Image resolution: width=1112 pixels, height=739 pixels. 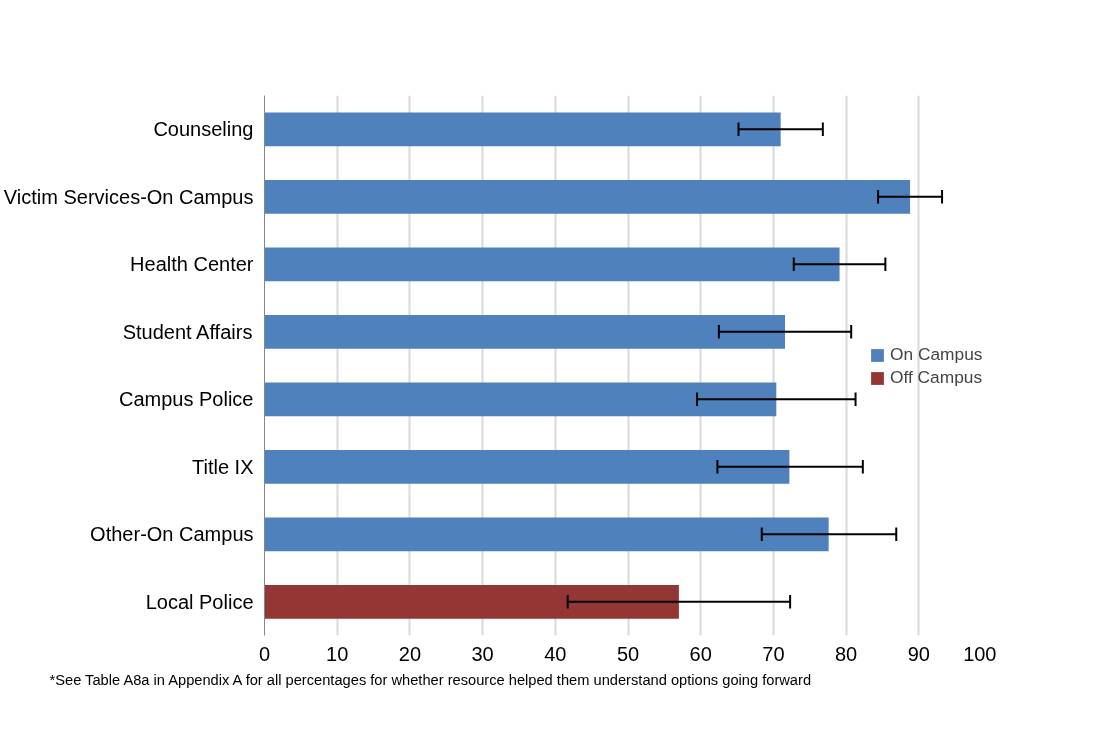 What do you see at coordinates (192, 264) in the screenshot?
I see `y-tick-label: Health Center` at bounding box center [192, 264].